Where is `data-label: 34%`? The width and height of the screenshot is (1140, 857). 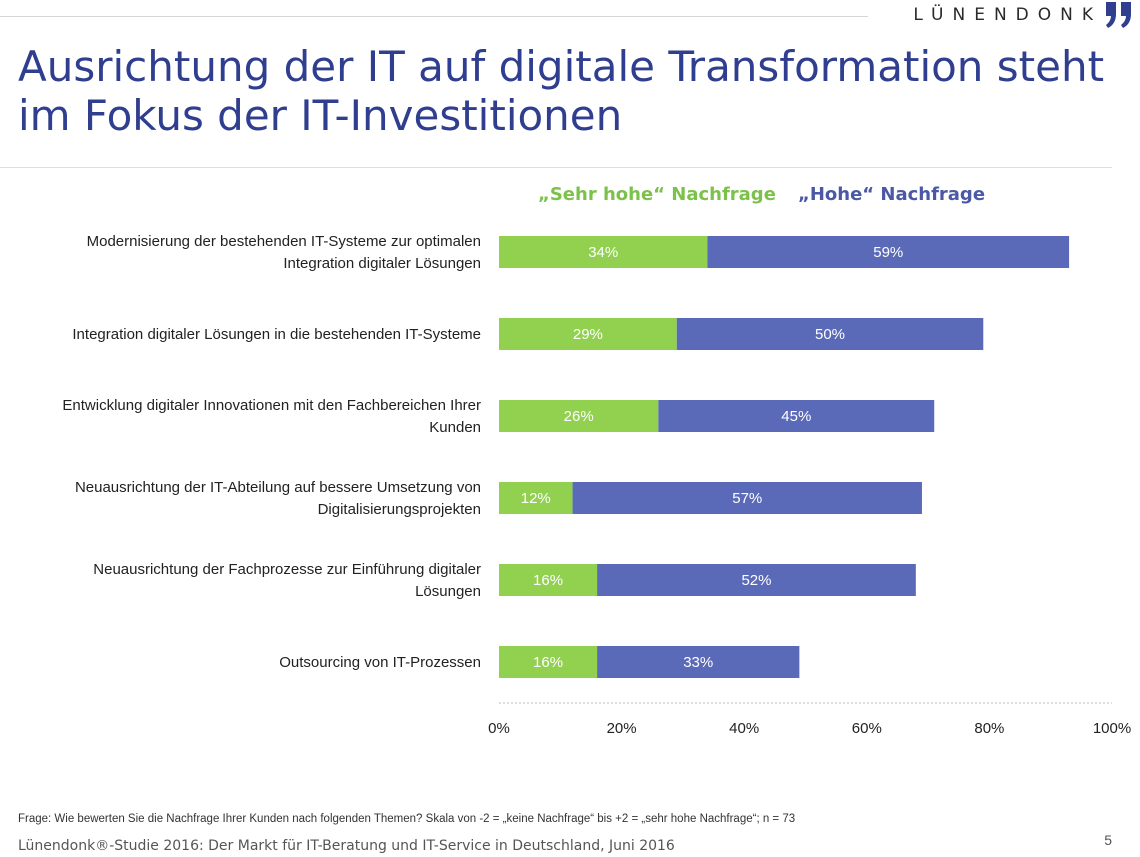
data-label: 34% is located at coordinates (603, 252).